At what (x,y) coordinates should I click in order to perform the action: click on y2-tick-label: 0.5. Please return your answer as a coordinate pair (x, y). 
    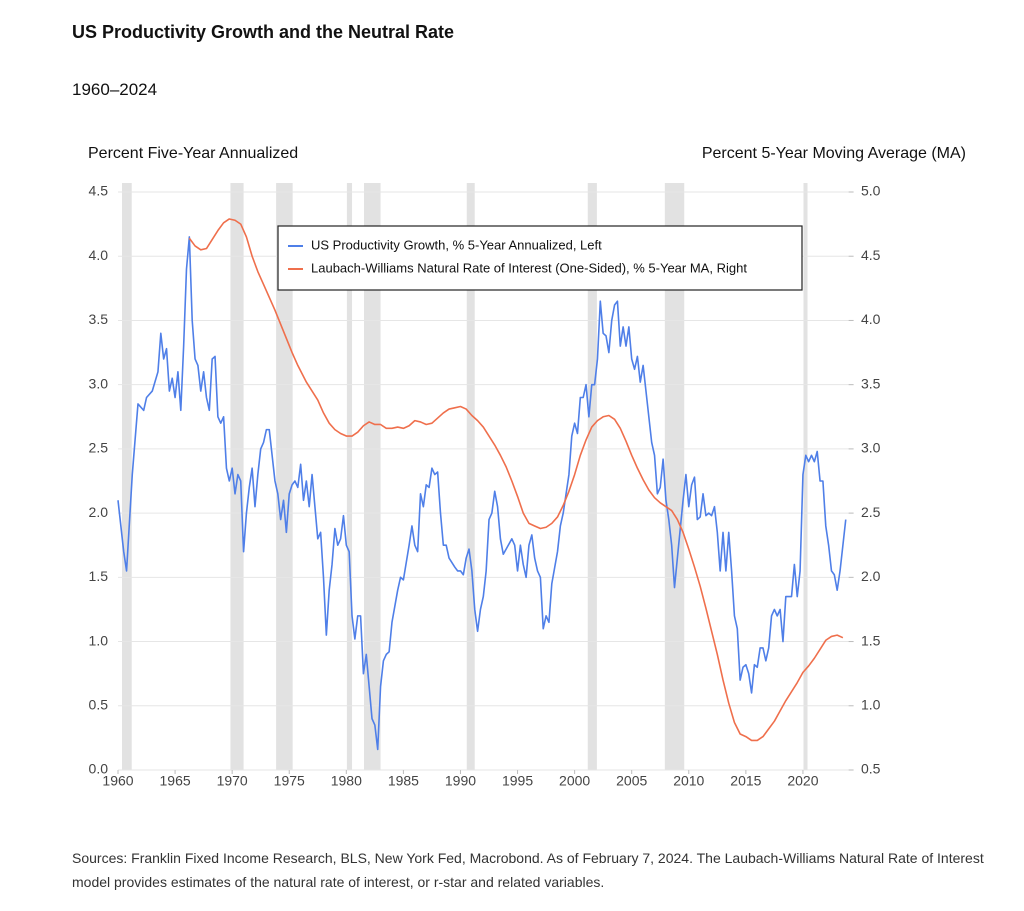
    Looking at the image, I should click on (871, 769).